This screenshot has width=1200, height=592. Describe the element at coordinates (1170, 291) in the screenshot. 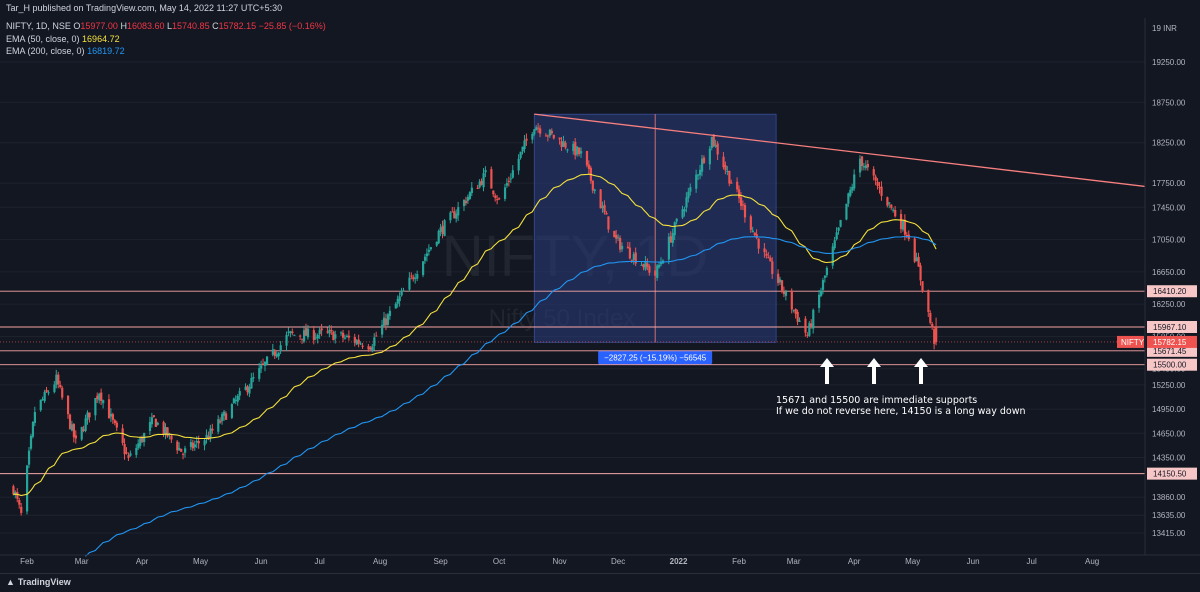

I see `level-price-label: 16410.20` at that location.